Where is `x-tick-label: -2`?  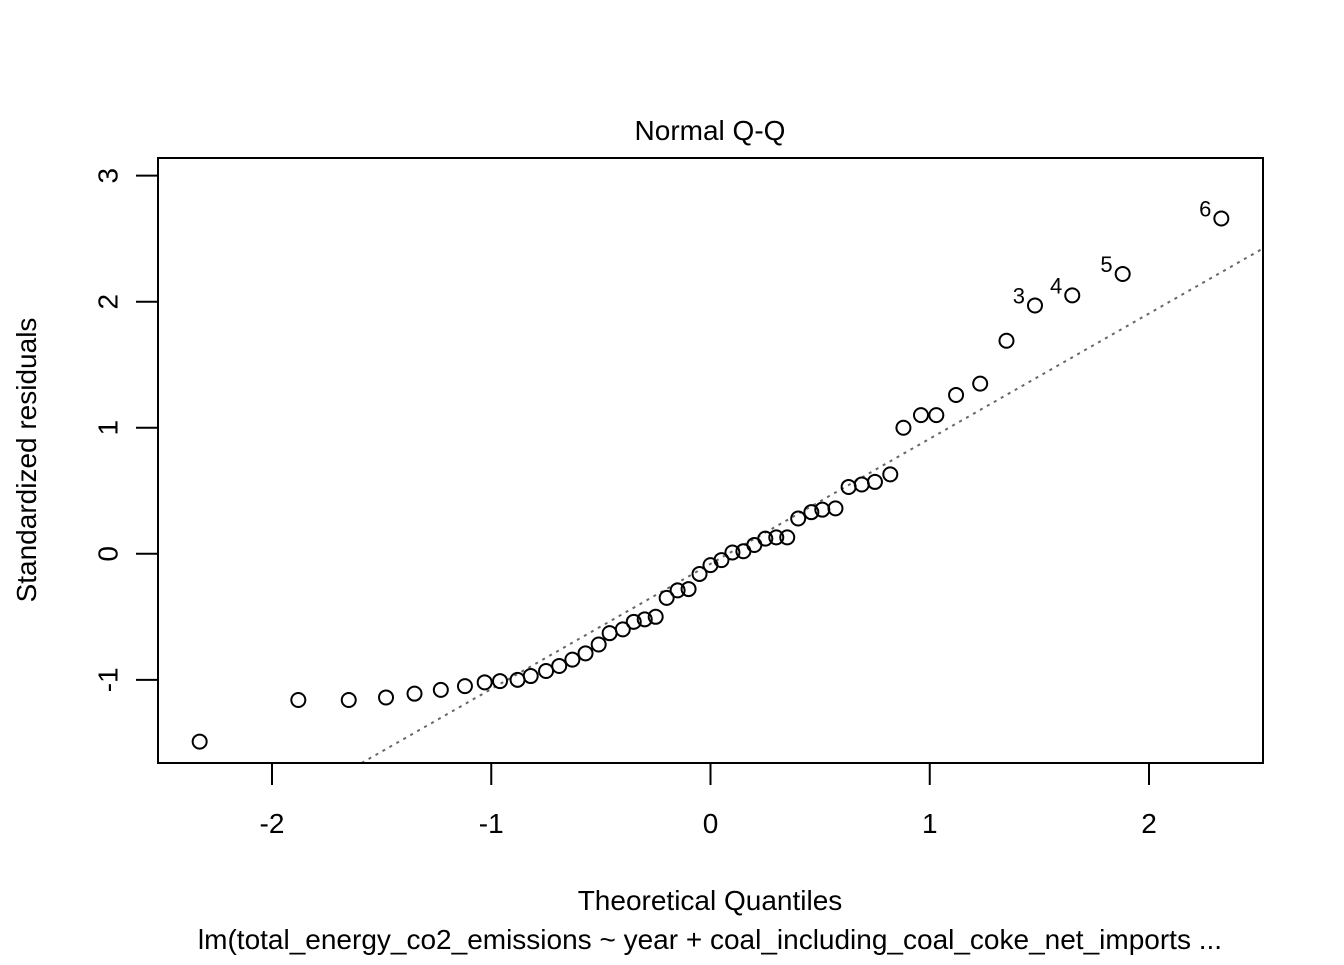
x-tick-label: -2 is located at coordinates (272, 823).